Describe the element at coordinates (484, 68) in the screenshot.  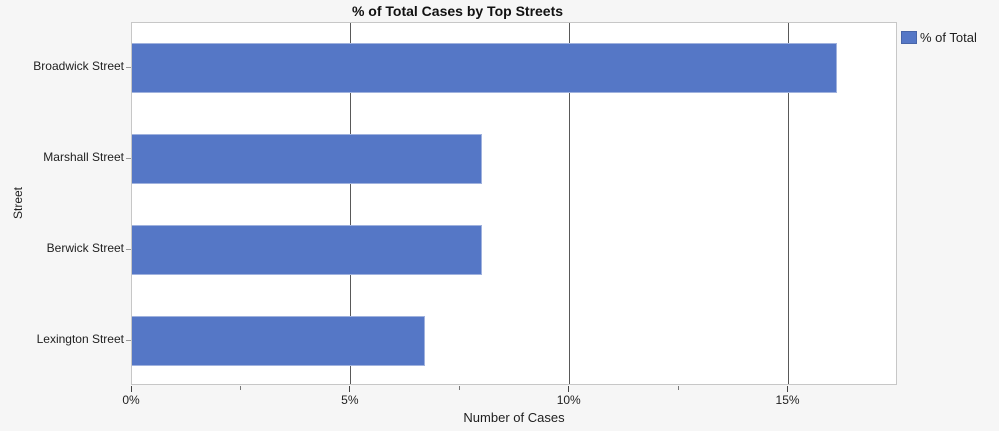
I see `bar-broadwick-street` at that location.